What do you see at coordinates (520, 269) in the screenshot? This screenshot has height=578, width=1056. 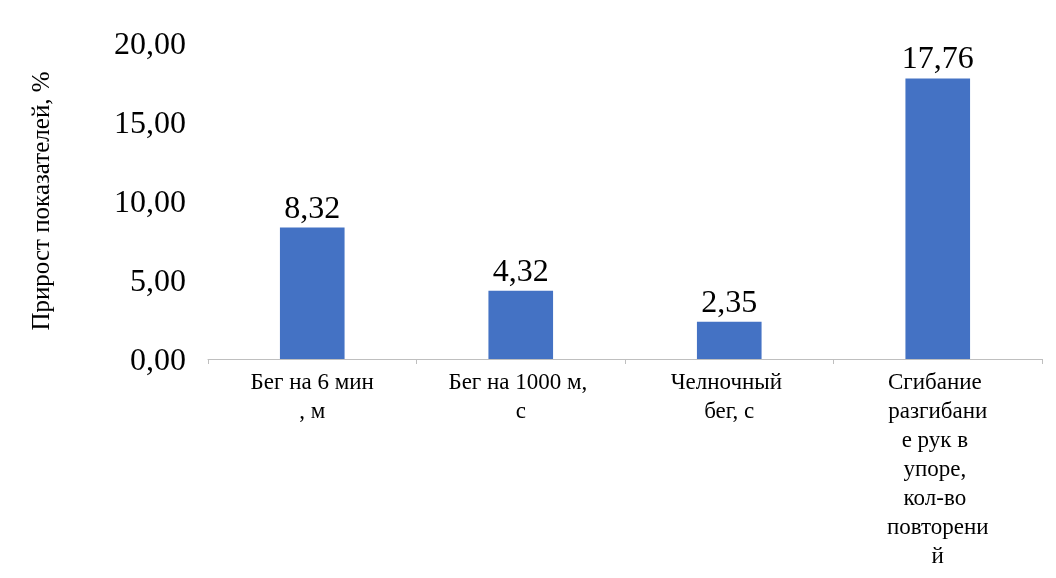 I see `data-label: 4,32` at bounding box center [520, 269].